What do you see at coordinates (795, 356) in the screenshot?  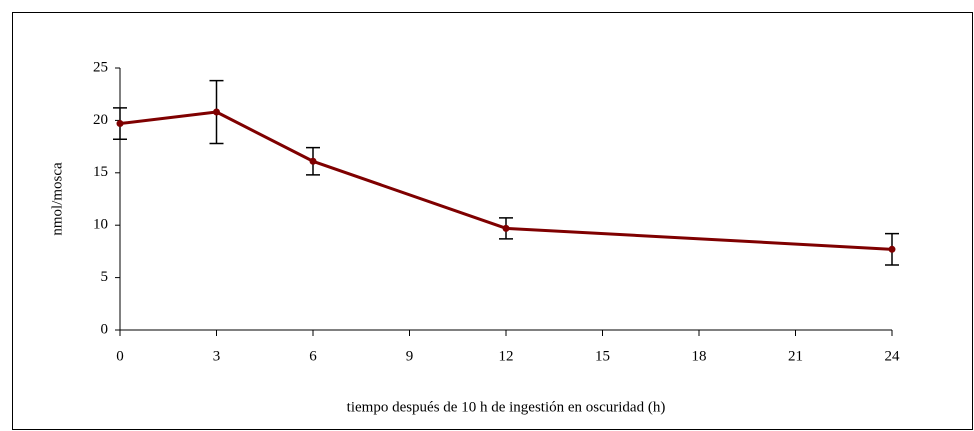 I see `x-tick-label: 21` at bounding box center [795, 356].